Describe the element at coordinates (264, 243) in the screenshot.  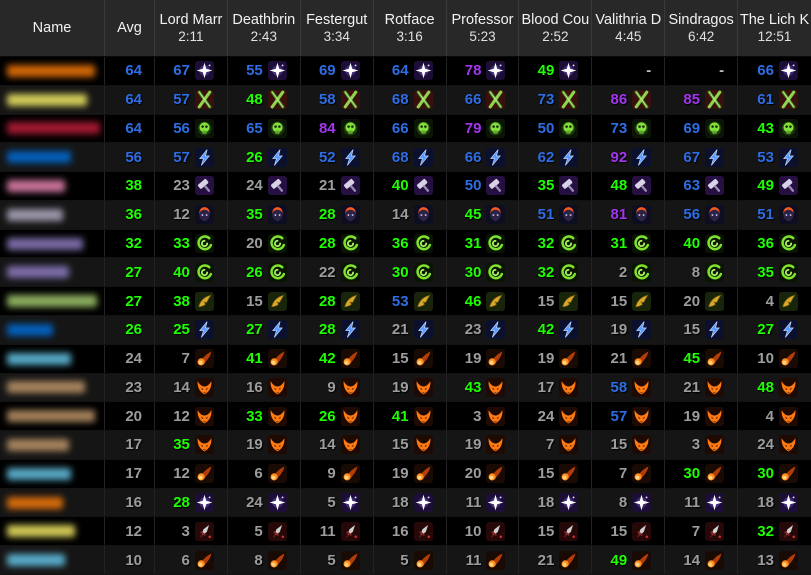
I see `parse-cell: 20` at that location.